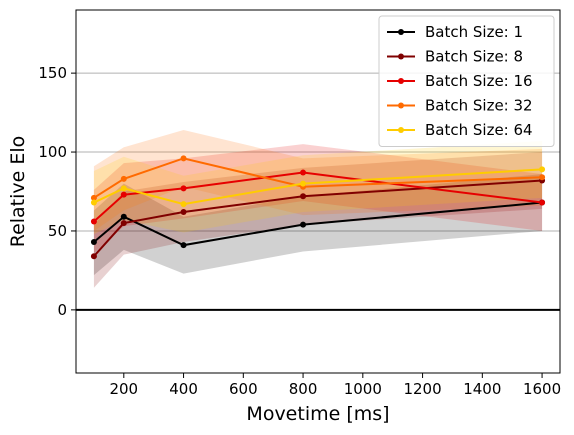 The image size is (574, 435). What do you see at coordinates (52, 73) in the screenshot?
I see `y-tick-label: 150` at bounding box center [52, 73].